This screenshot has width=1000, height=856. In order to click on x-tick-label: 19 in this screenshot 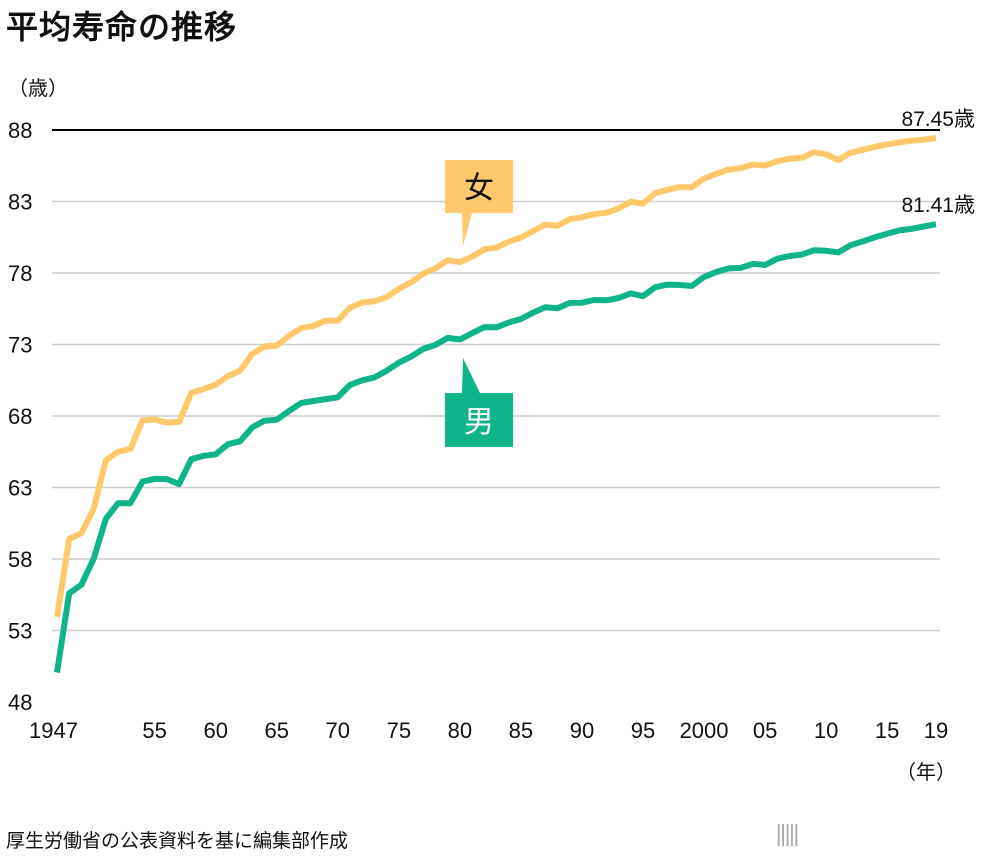, I will do `click(936, 730)`.